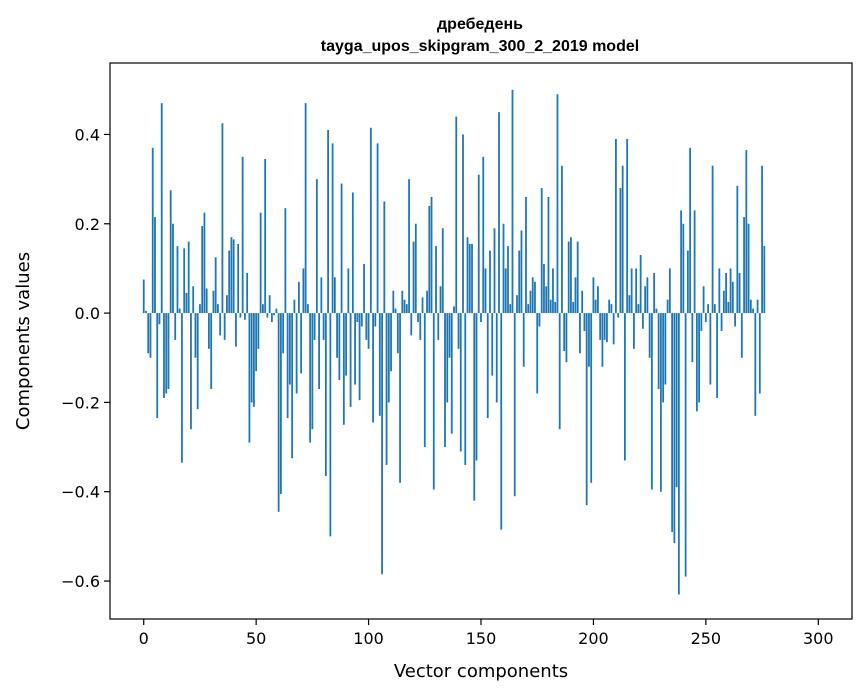 This screenshot has height=696, width=867. I want to click on chart-title-line-2: tayga_upos_skipgram_300_2_2019 model, so click(480, 46).